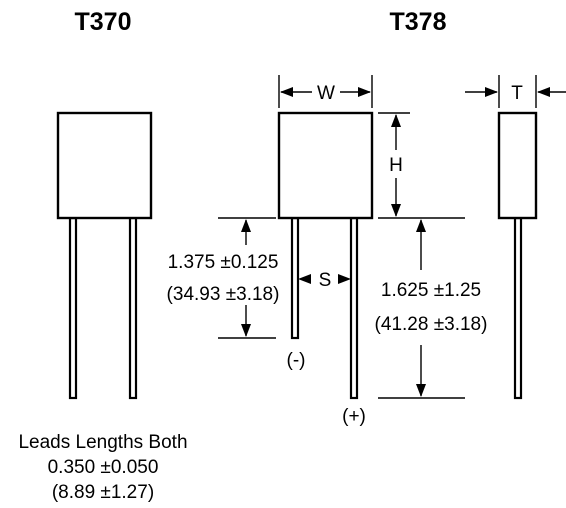 The width and height of the screenshot is (566, 508). What do you see at coordinates (354, 308) in the screenshot?
I see `t378-positive-lead` at bounding box center [354, 308].